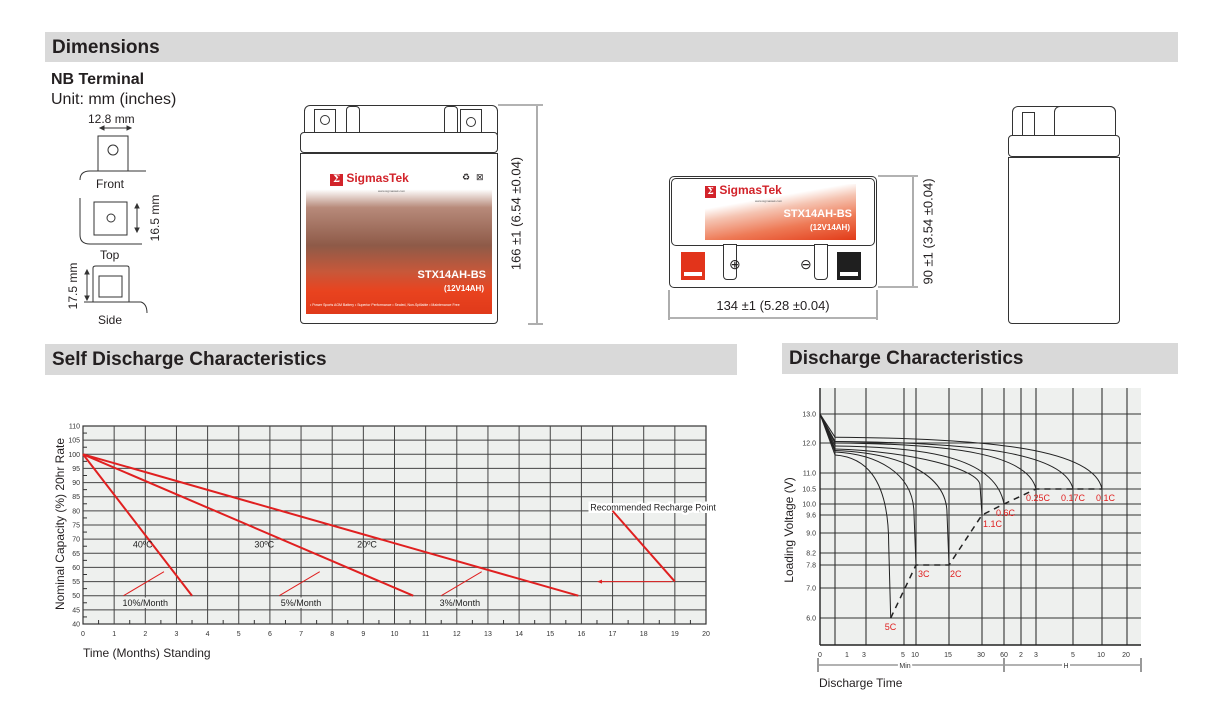 This screenshot has width=1222, height=702. I want to click on negative-terminal, so click(849, 266).